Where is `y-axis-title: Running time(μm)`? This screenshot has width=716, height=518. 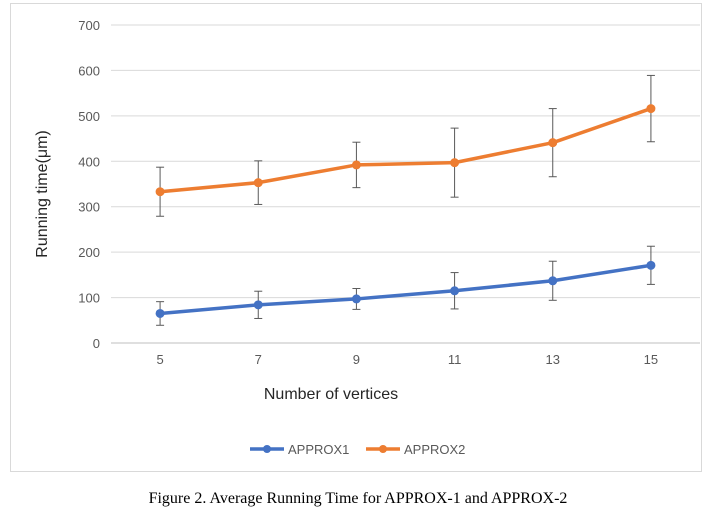 y-axis-title: Running time(μm) is located at coordinates (42, 193).